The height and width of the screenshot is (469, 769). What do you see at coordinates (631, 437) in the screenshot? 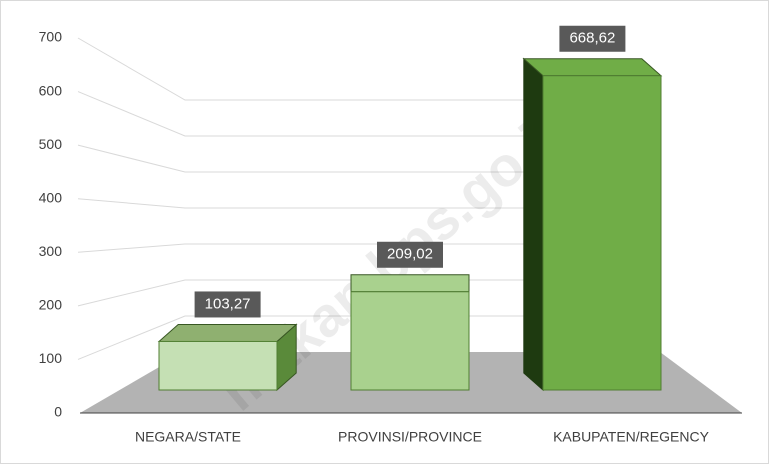
I see `x-tick-label: KABUPATEN/REGENCY` at bounding box center [631, 437].